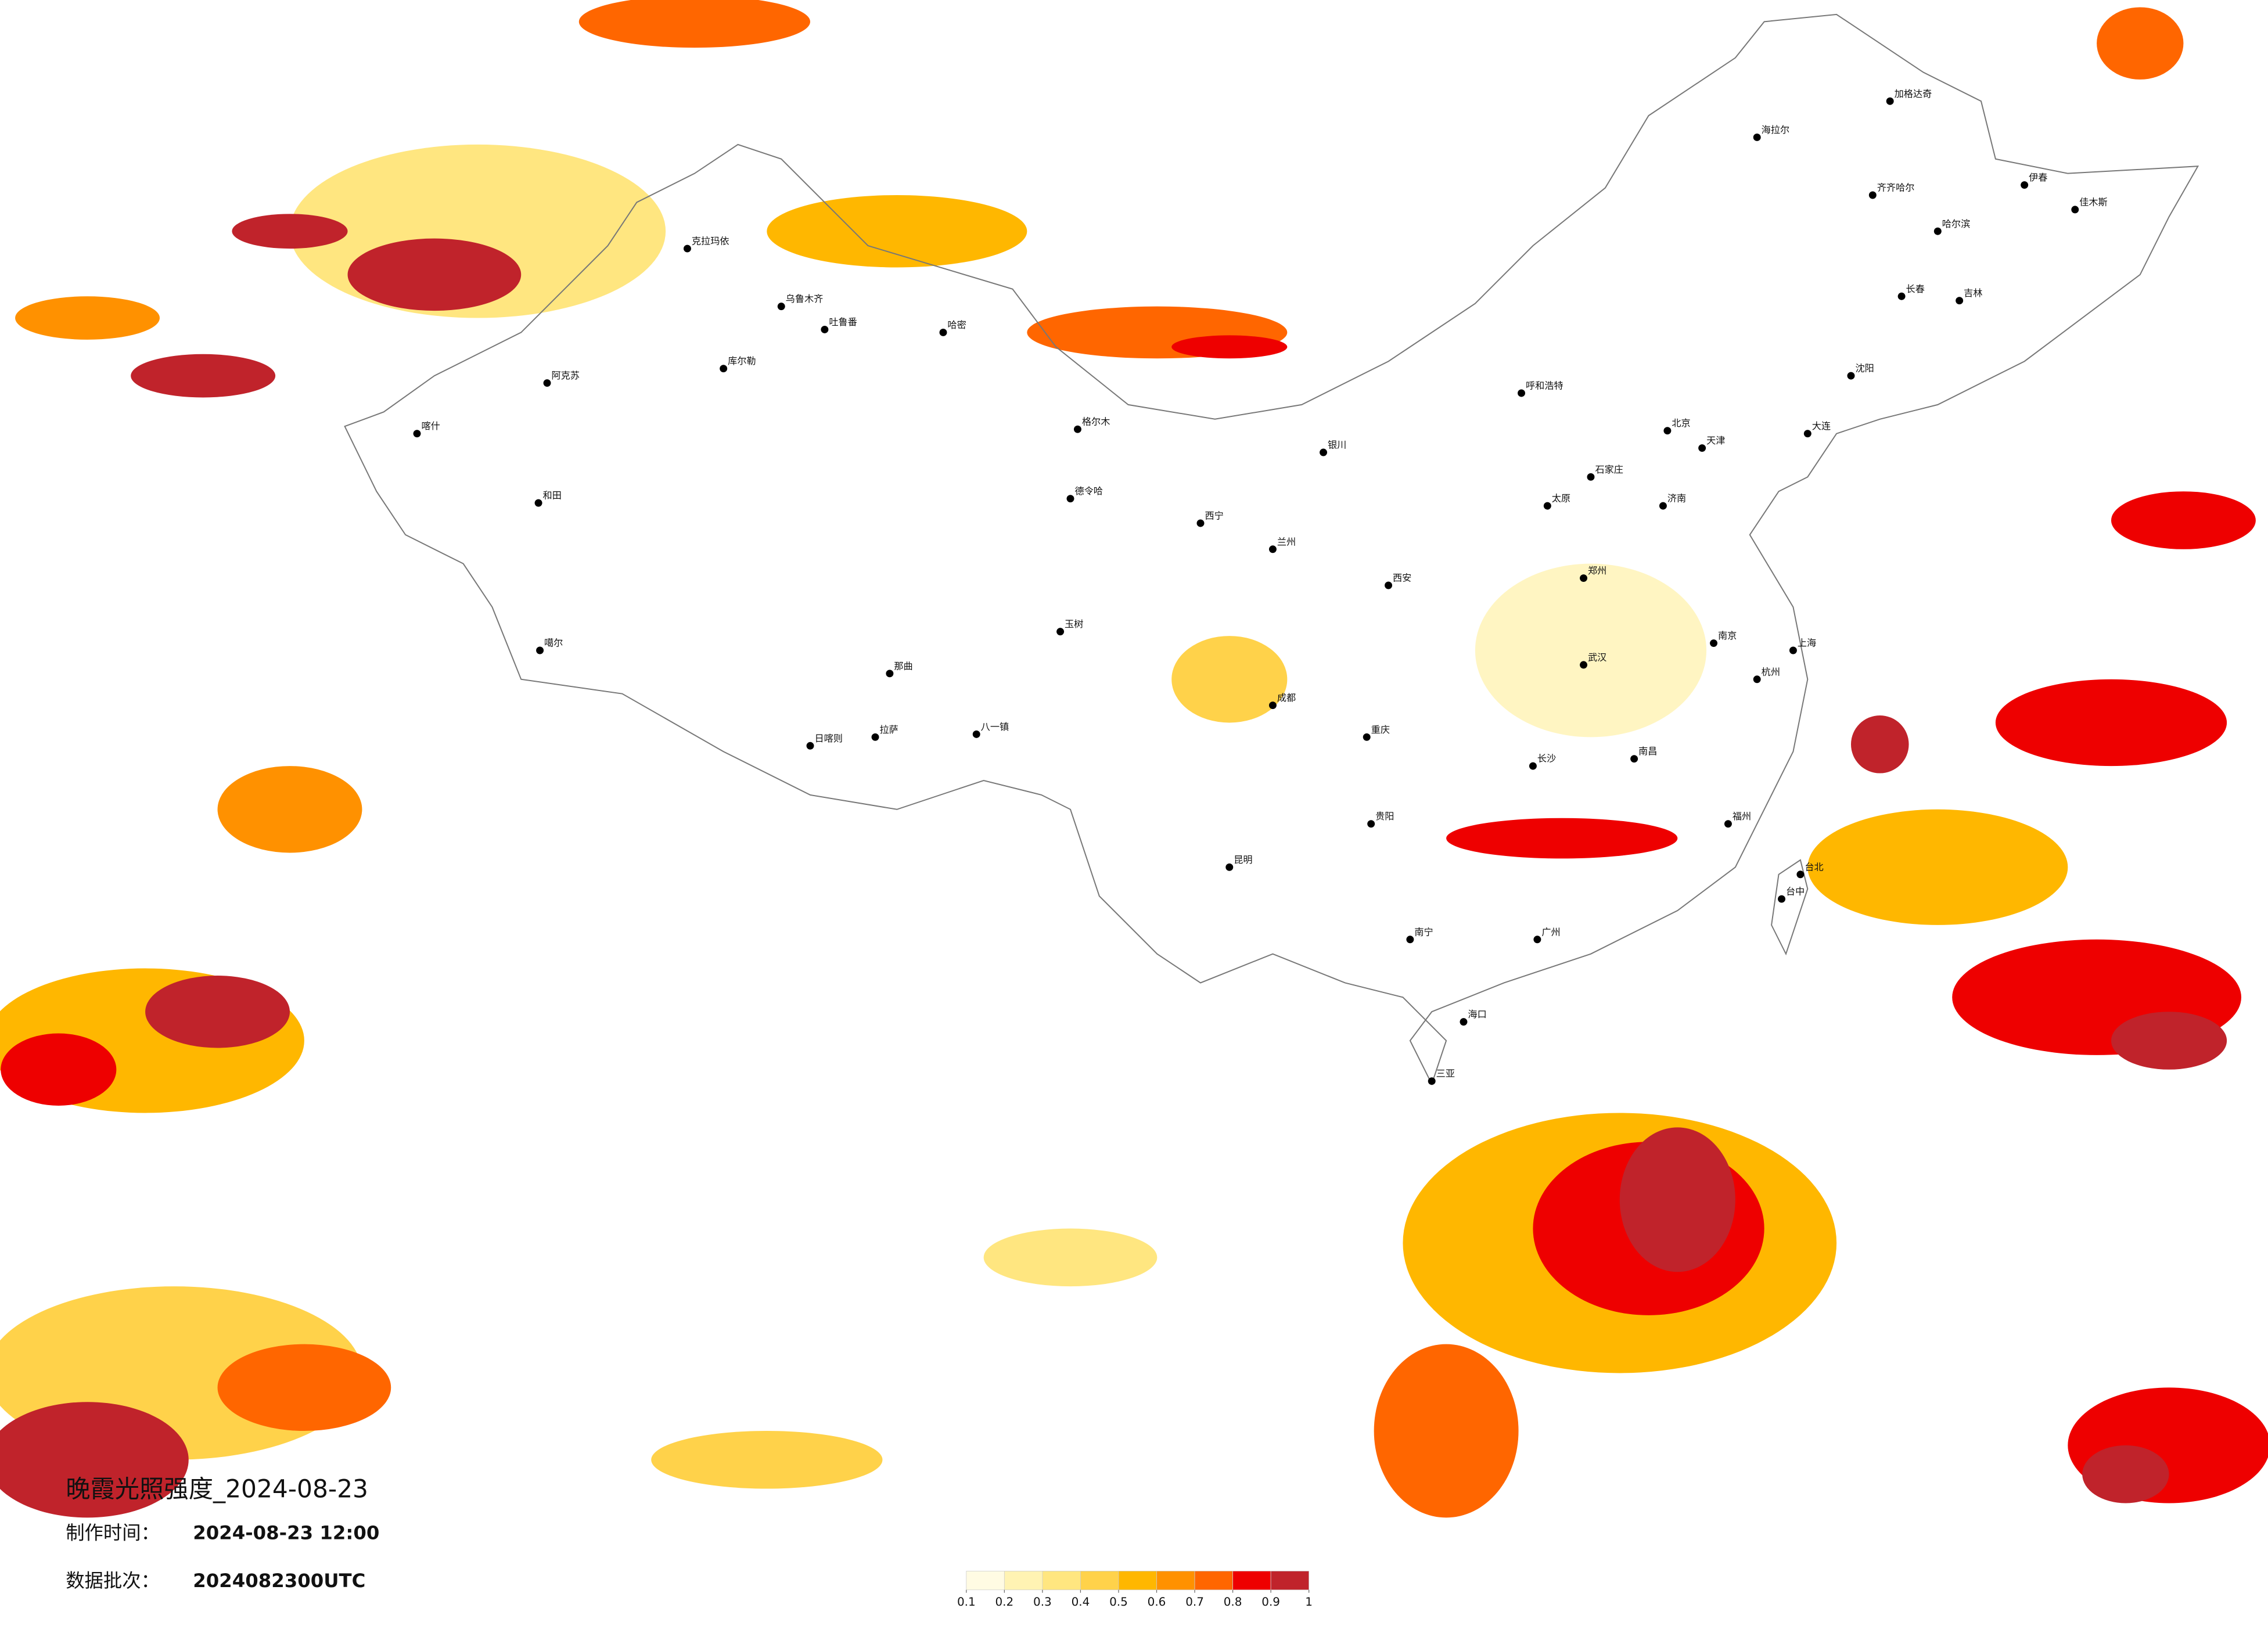 The image size is (2268, 1626). Describe the element at coordinates (1214, 515) in the screenshot. I see `city-label: 西宁` at that location.